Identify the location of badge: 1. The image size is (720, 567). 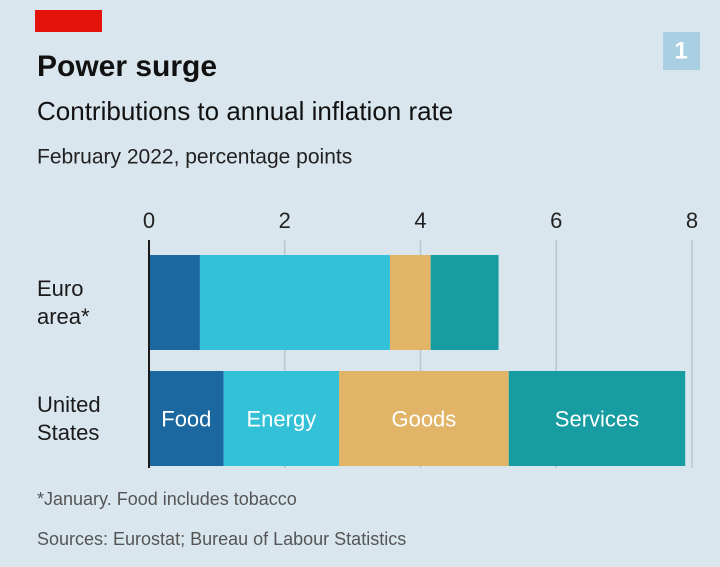
(680, 50).